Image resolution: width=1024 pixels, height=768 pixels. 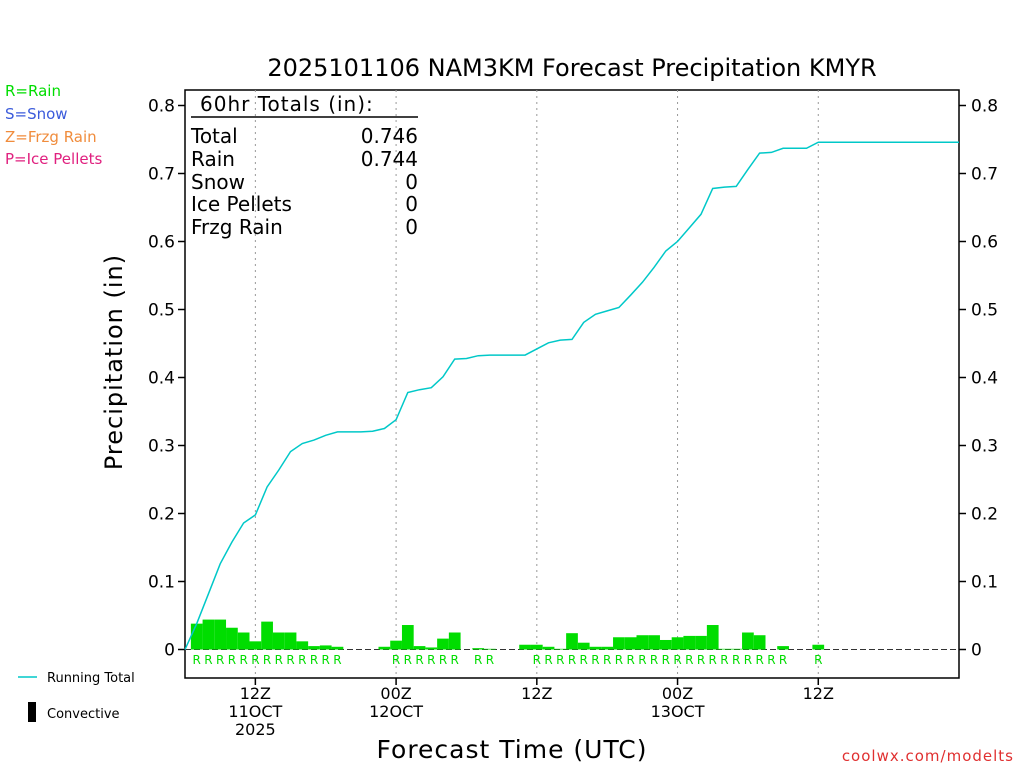 What do you see at coordinates (91, 678) in the screenshot?
I see `running-total-label: Running Total` at bounding box center [91, 678].